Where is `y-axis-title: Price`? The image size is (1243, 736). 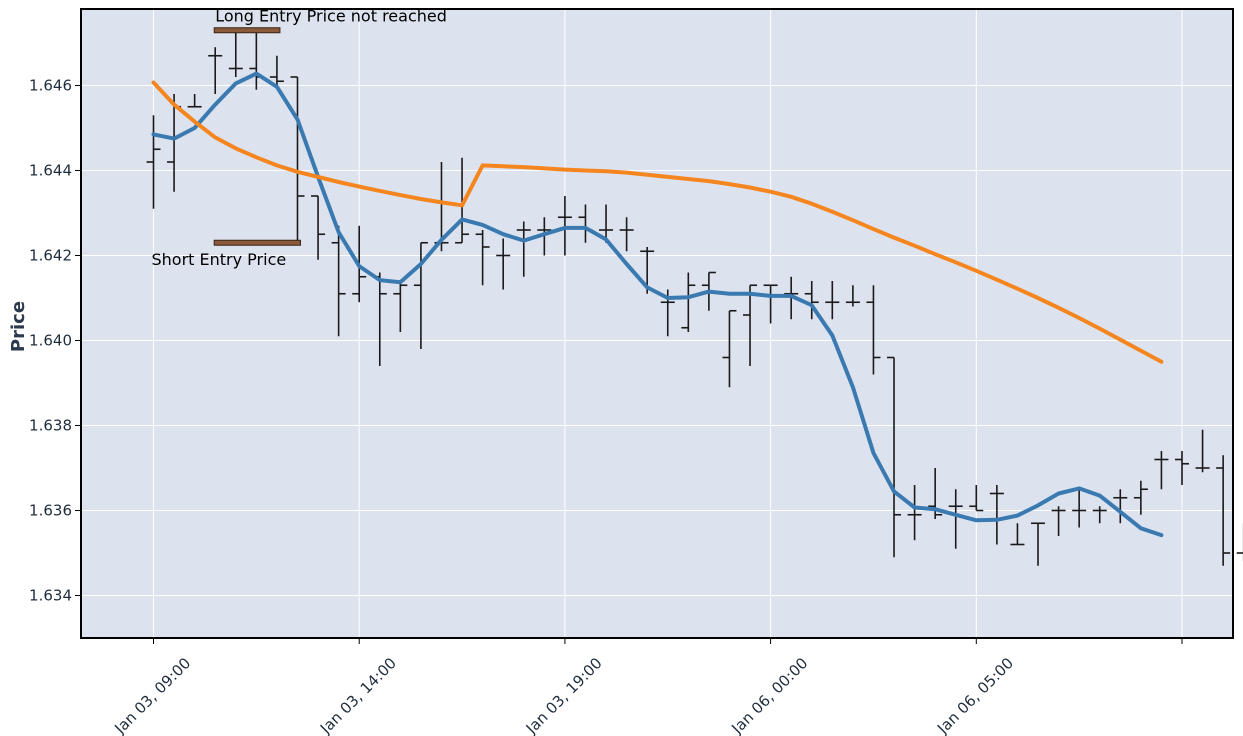 y-axis-title: Price is located at coordinates (18, 326).